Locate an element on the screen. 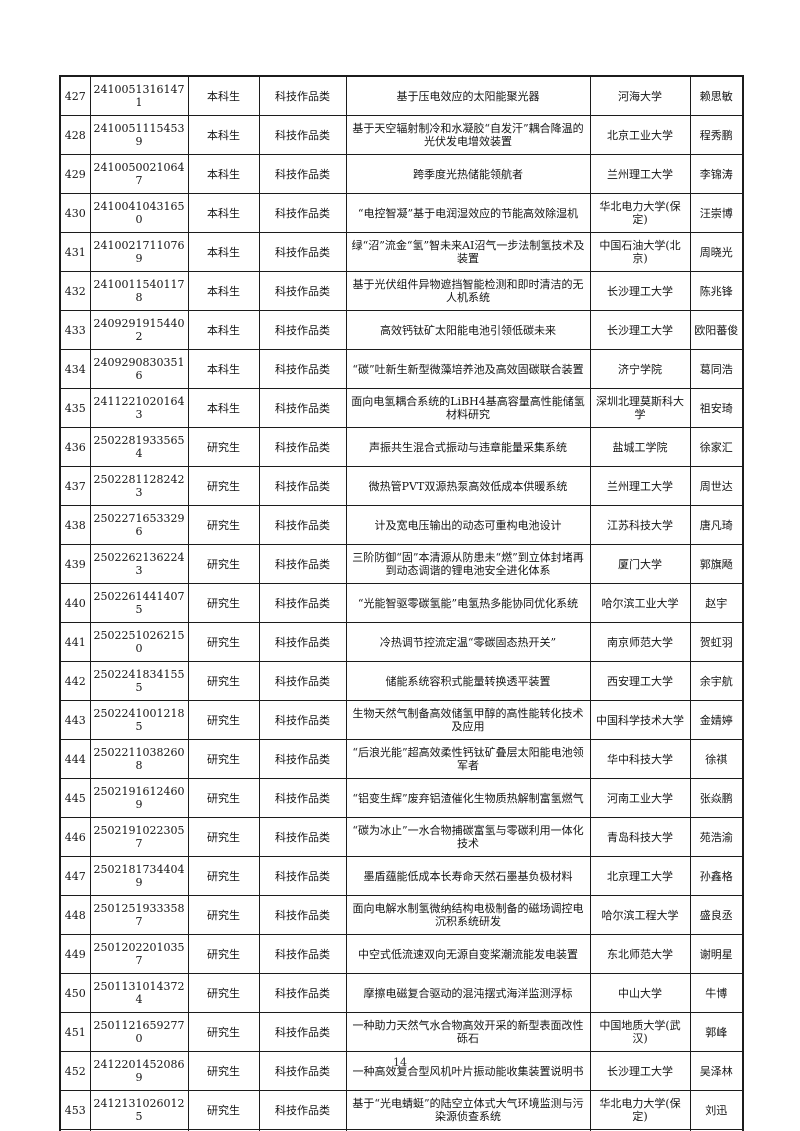  cell-entry-id: 24112210201643 is located at coordinates (139, 408).